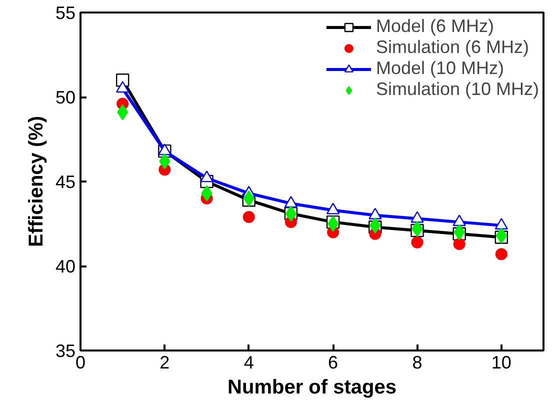  Describe the element at coordinates (452, 47) in the screenshot. I see `legend-label: Simulation (6 MHz)` at that location.